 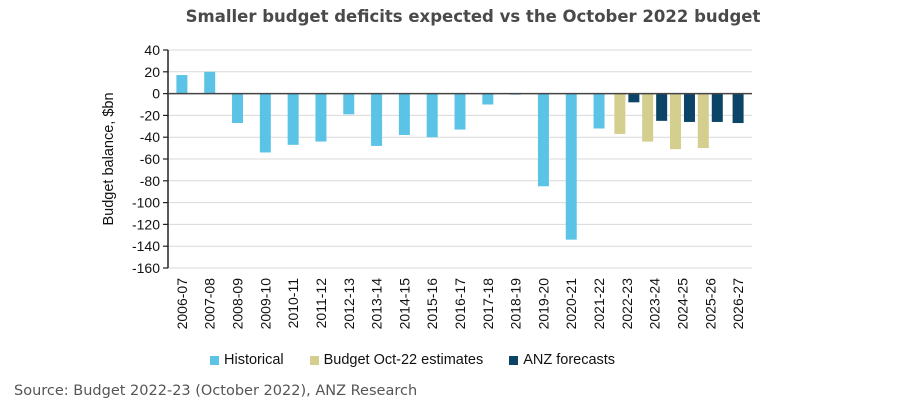 What do you see at coordinates (738, 304) in the screenshot?
I see `x-tick-label: 2026-27` at bounding box center [738, 304].